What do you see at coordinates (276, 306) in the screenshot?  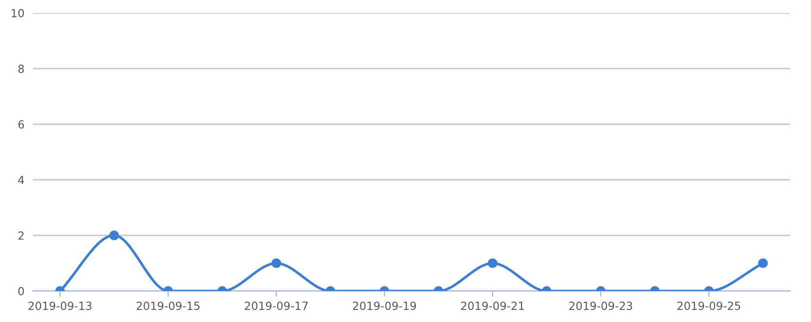 I see `x-tick-label: 2019-09-17` at bounding box center [276, 306].